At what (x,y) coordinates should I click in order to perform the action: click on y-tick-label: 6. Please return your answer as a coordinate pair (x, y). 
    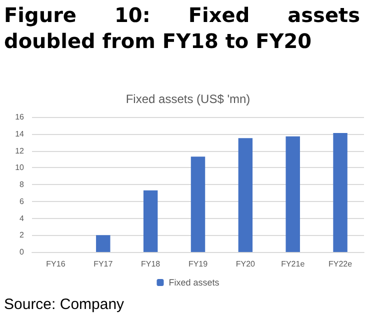
    Looking at the image, I should click on (22, 201).